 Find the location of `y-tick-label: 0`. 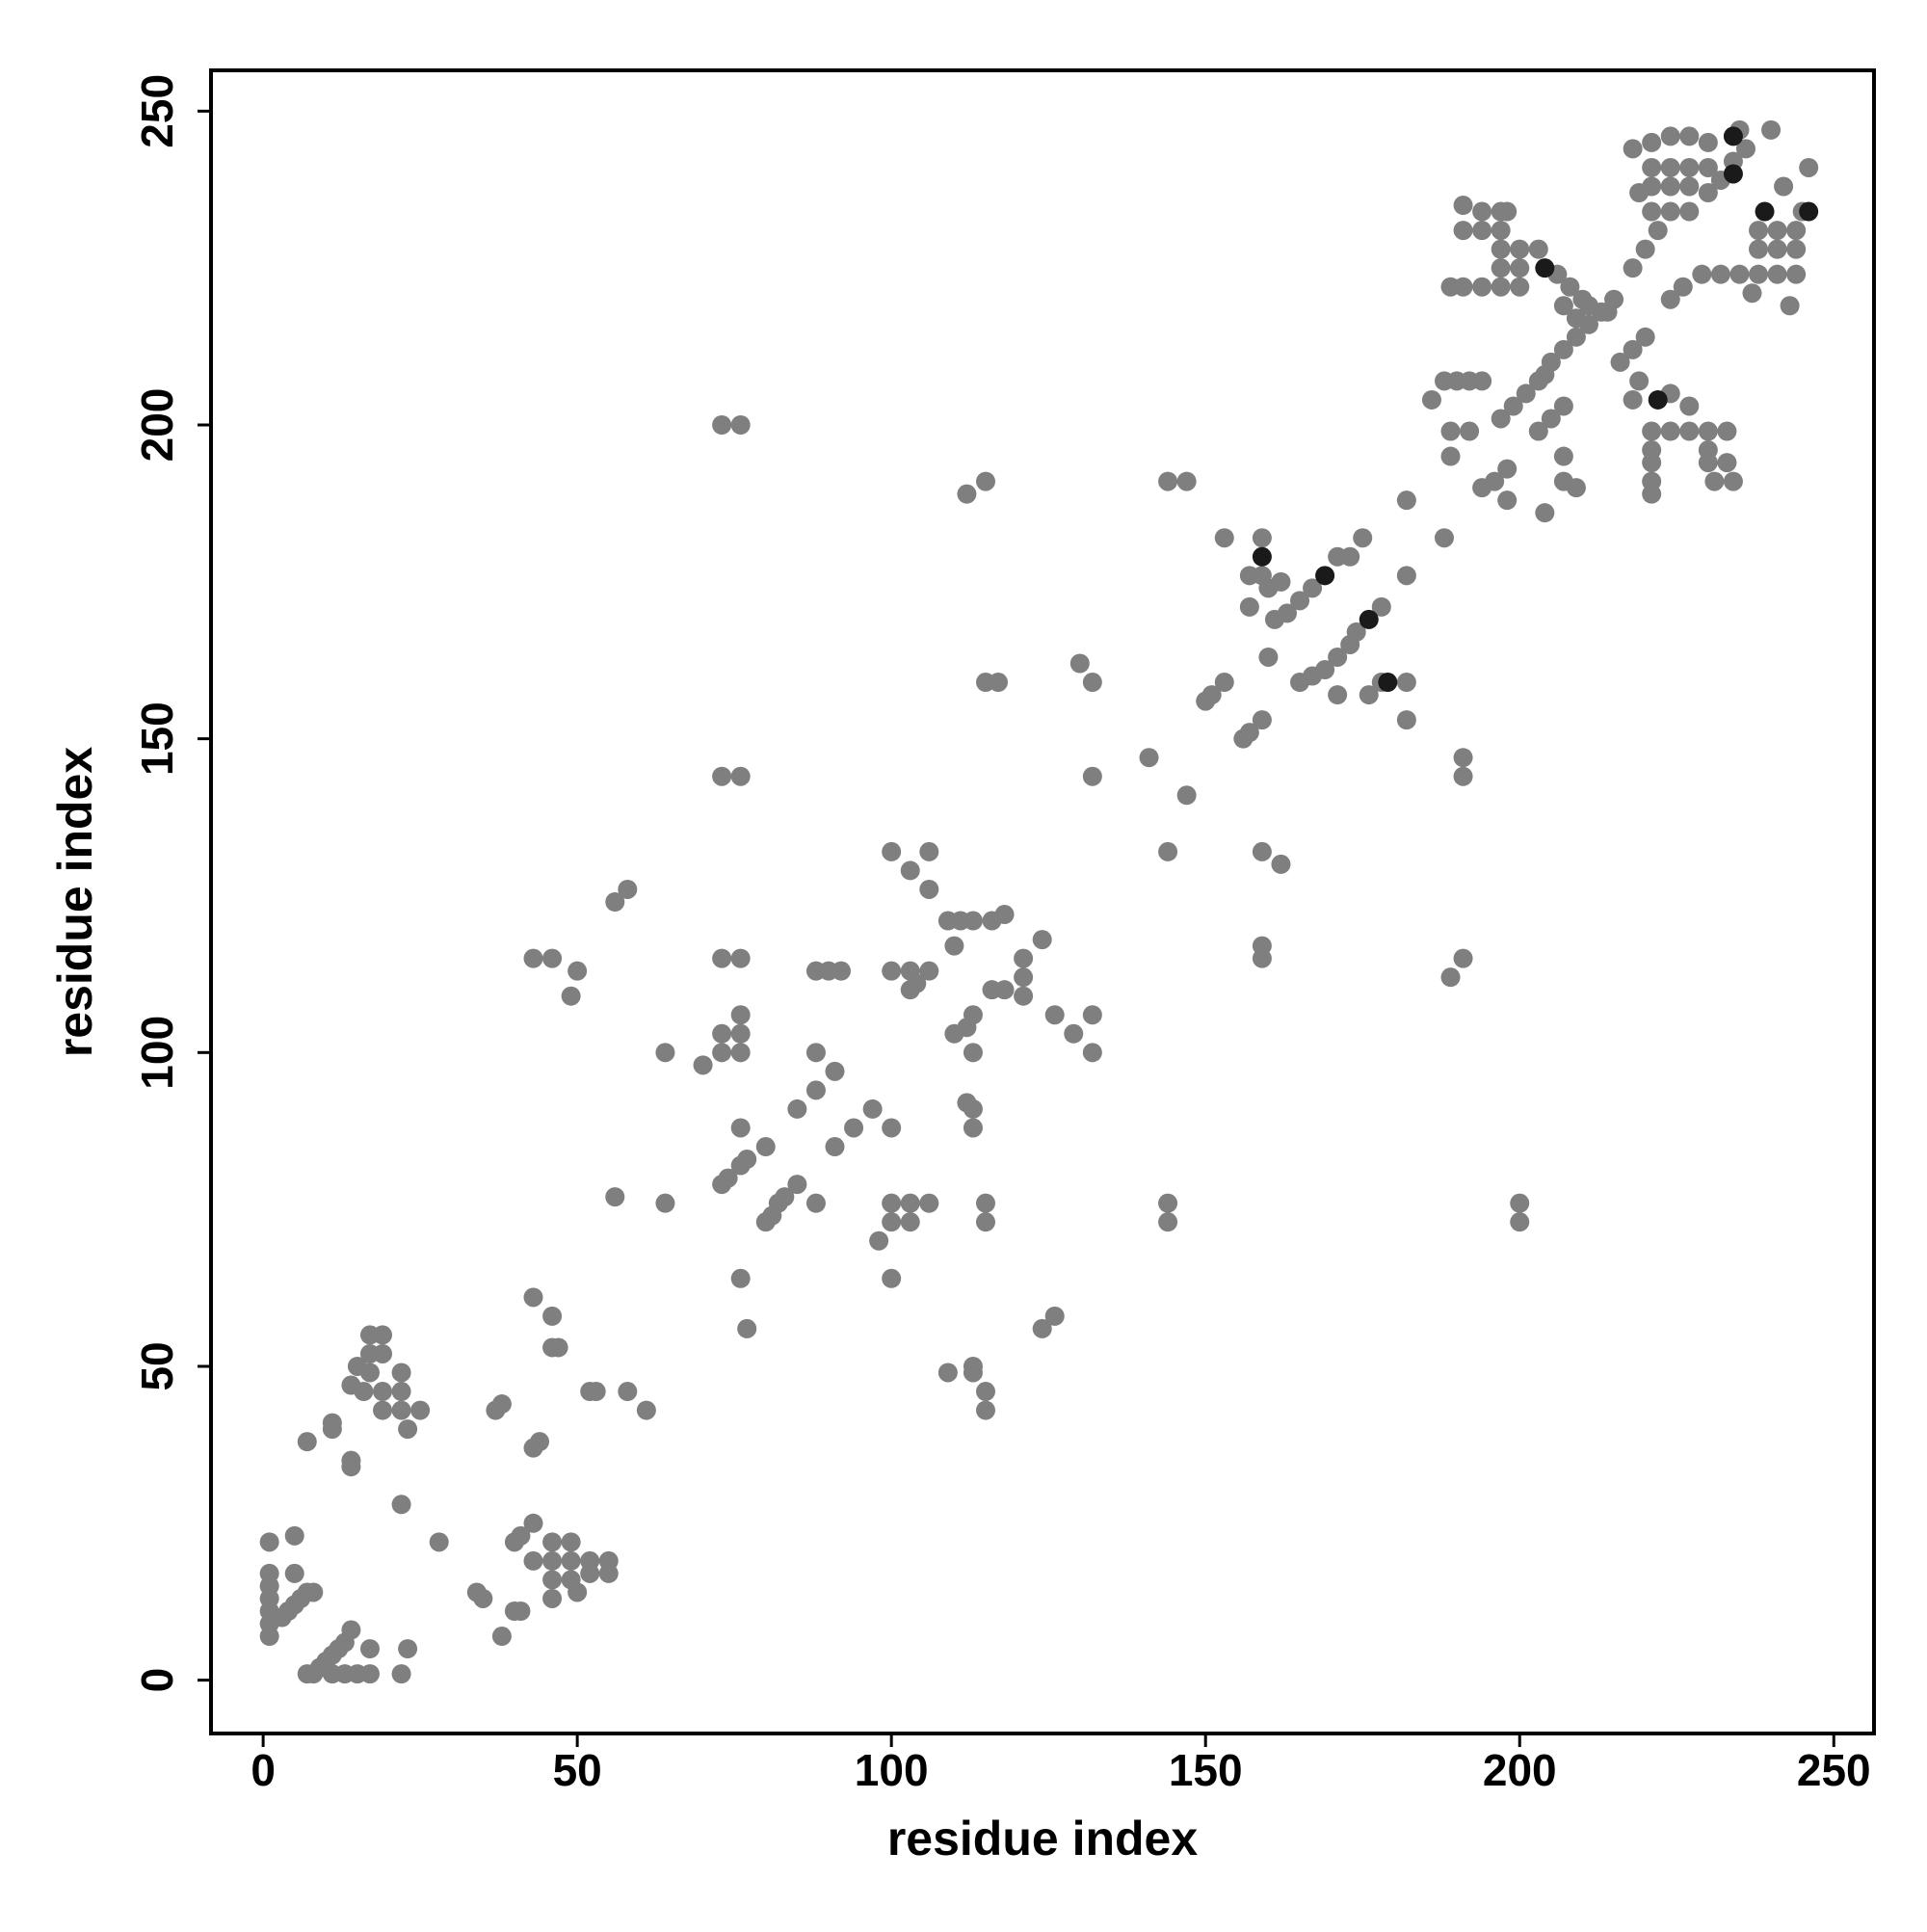

y-tick-label: 0 is located at coordinates (157, 1680).